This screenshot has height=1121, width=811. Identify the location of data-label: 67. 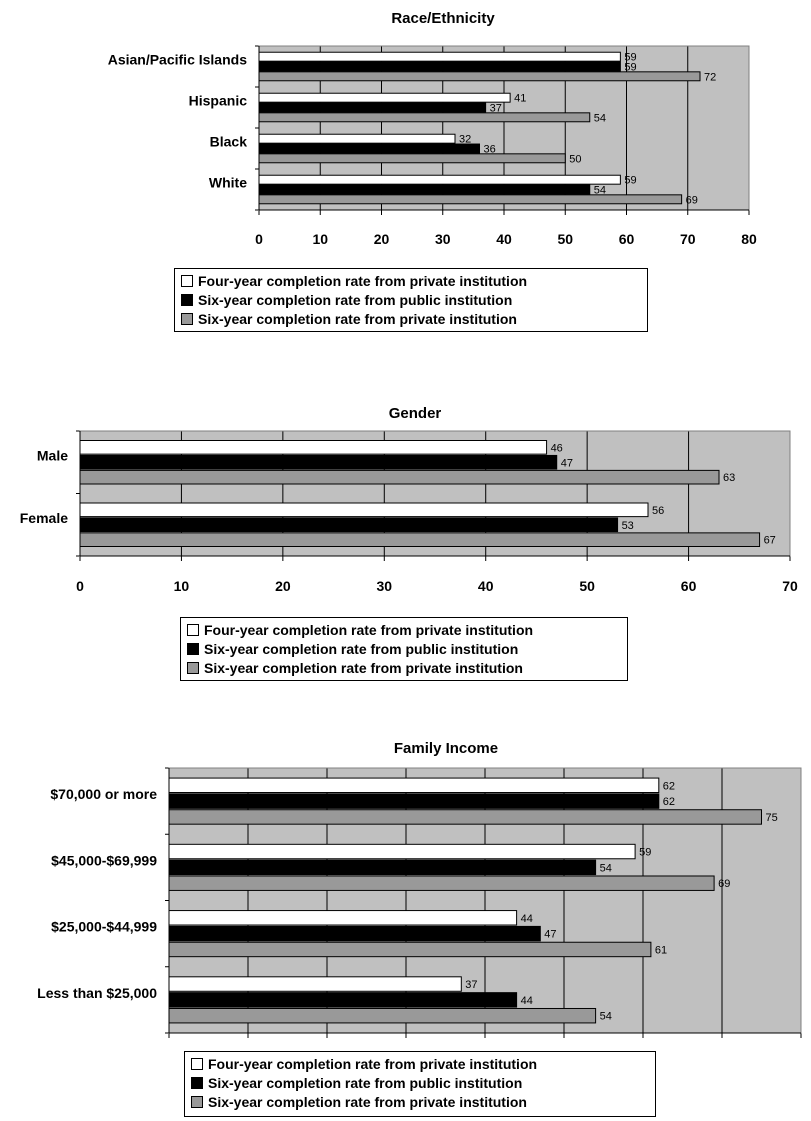
(770, 541).